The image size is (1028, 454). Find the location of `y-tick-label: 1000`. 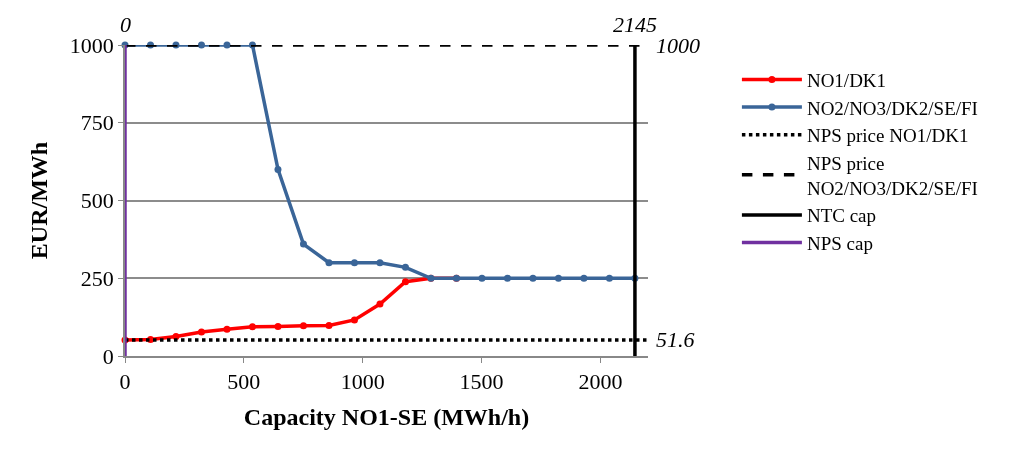

y-tick-label: 1000 is located at coordinates (91, 45).